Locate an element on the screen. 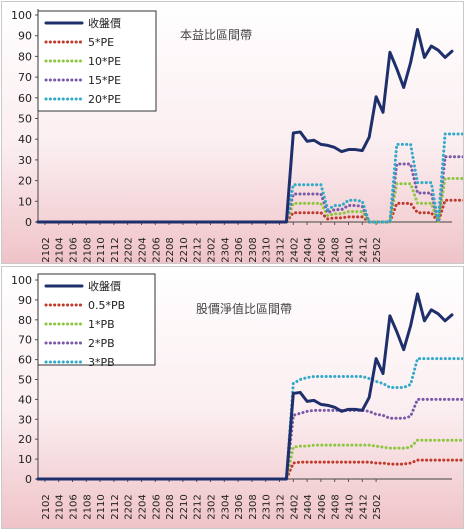  legend-label-3: 15*PE is located at coordinates (104, 80).